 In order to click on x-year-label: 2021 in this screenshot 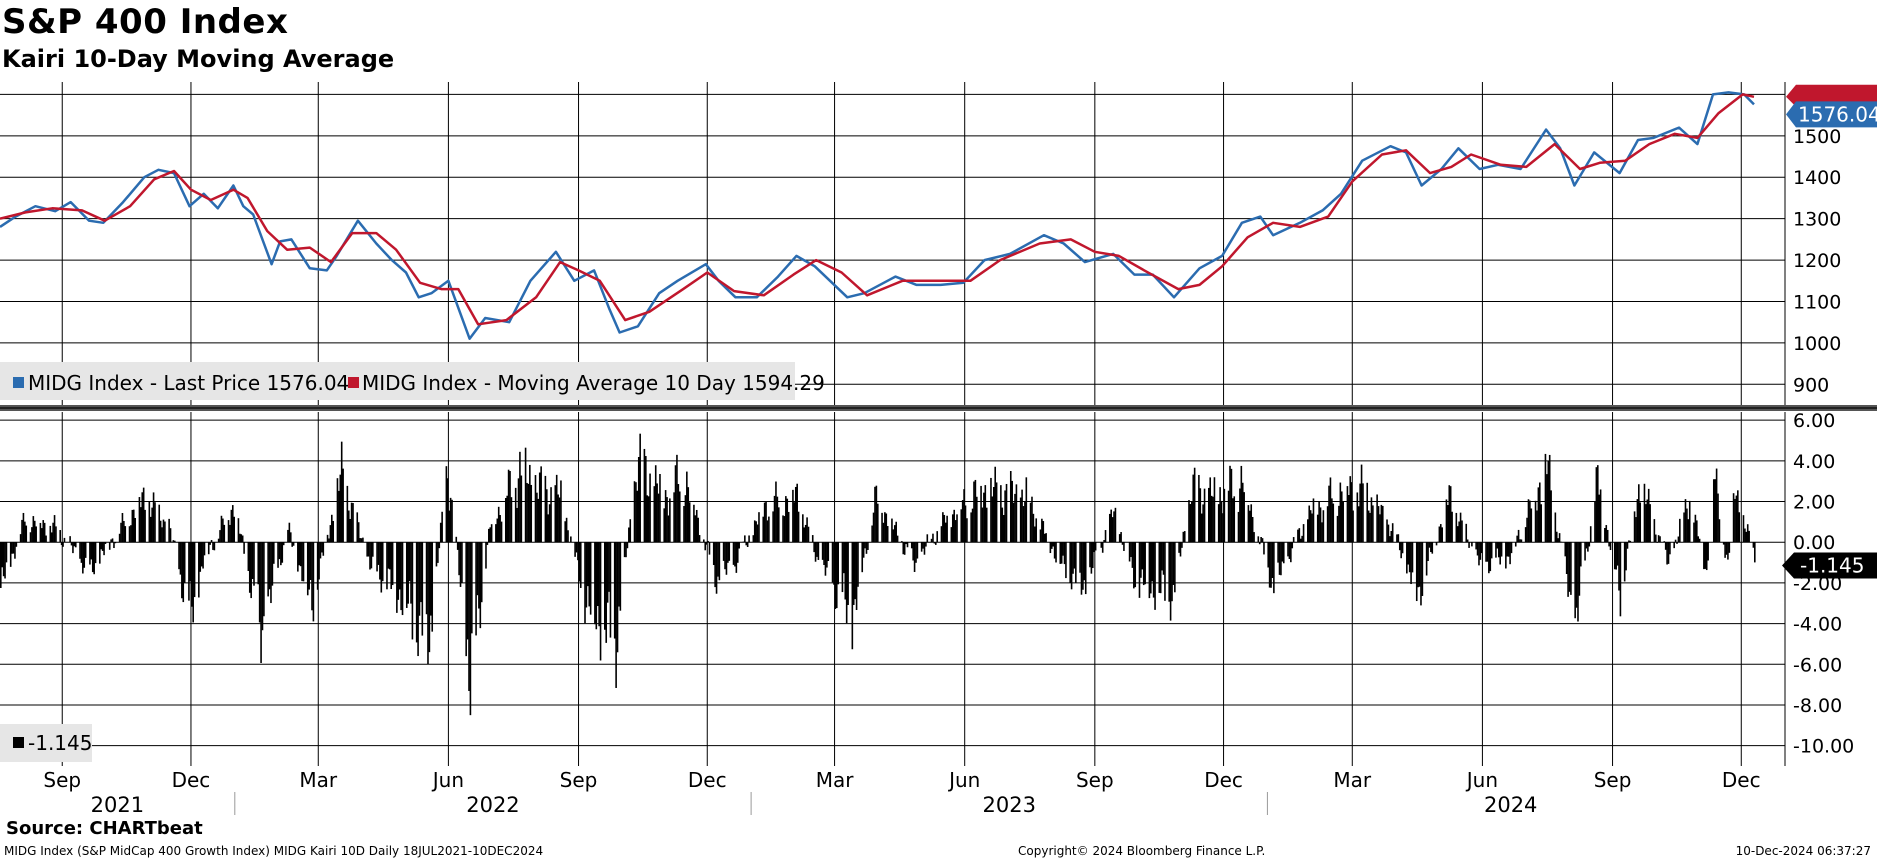, I will do `click(117, 804)`.